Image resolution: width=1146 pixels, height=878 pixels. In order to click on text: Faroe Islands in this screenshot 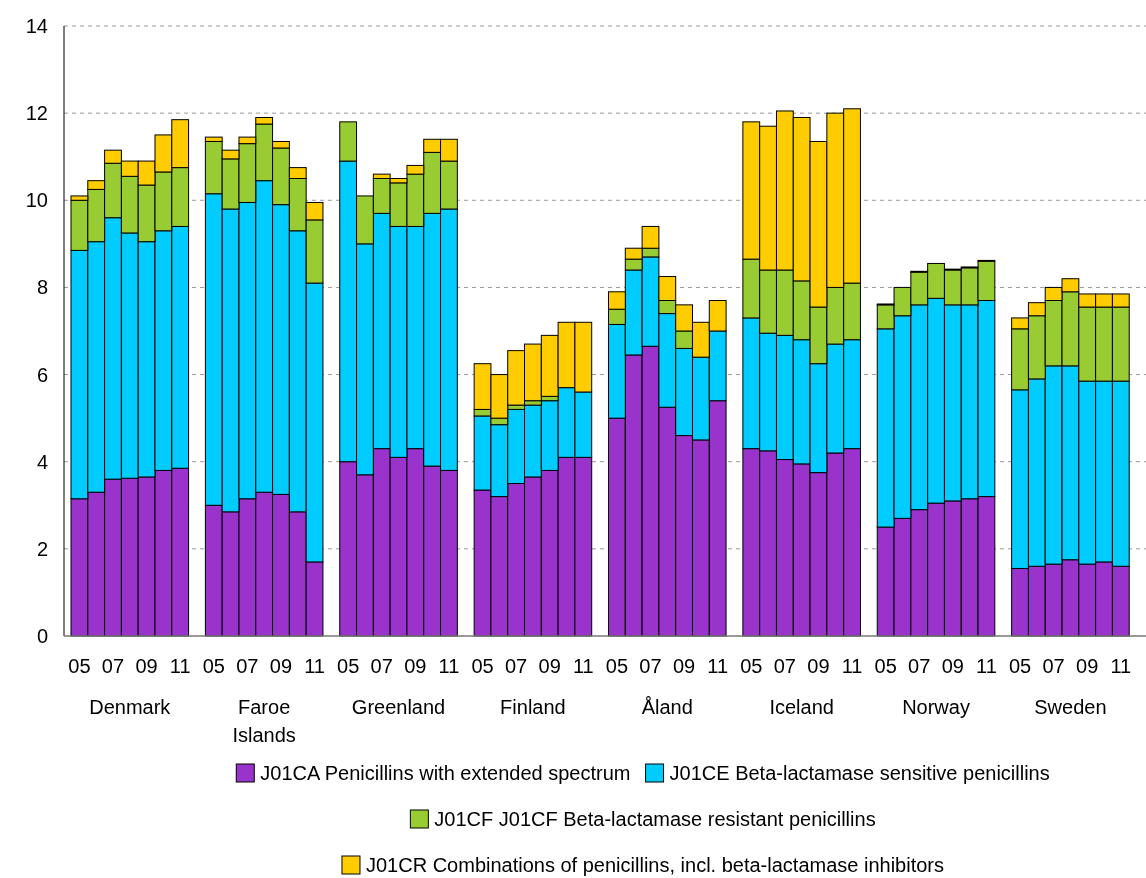, I will do `click(264, 721)`.